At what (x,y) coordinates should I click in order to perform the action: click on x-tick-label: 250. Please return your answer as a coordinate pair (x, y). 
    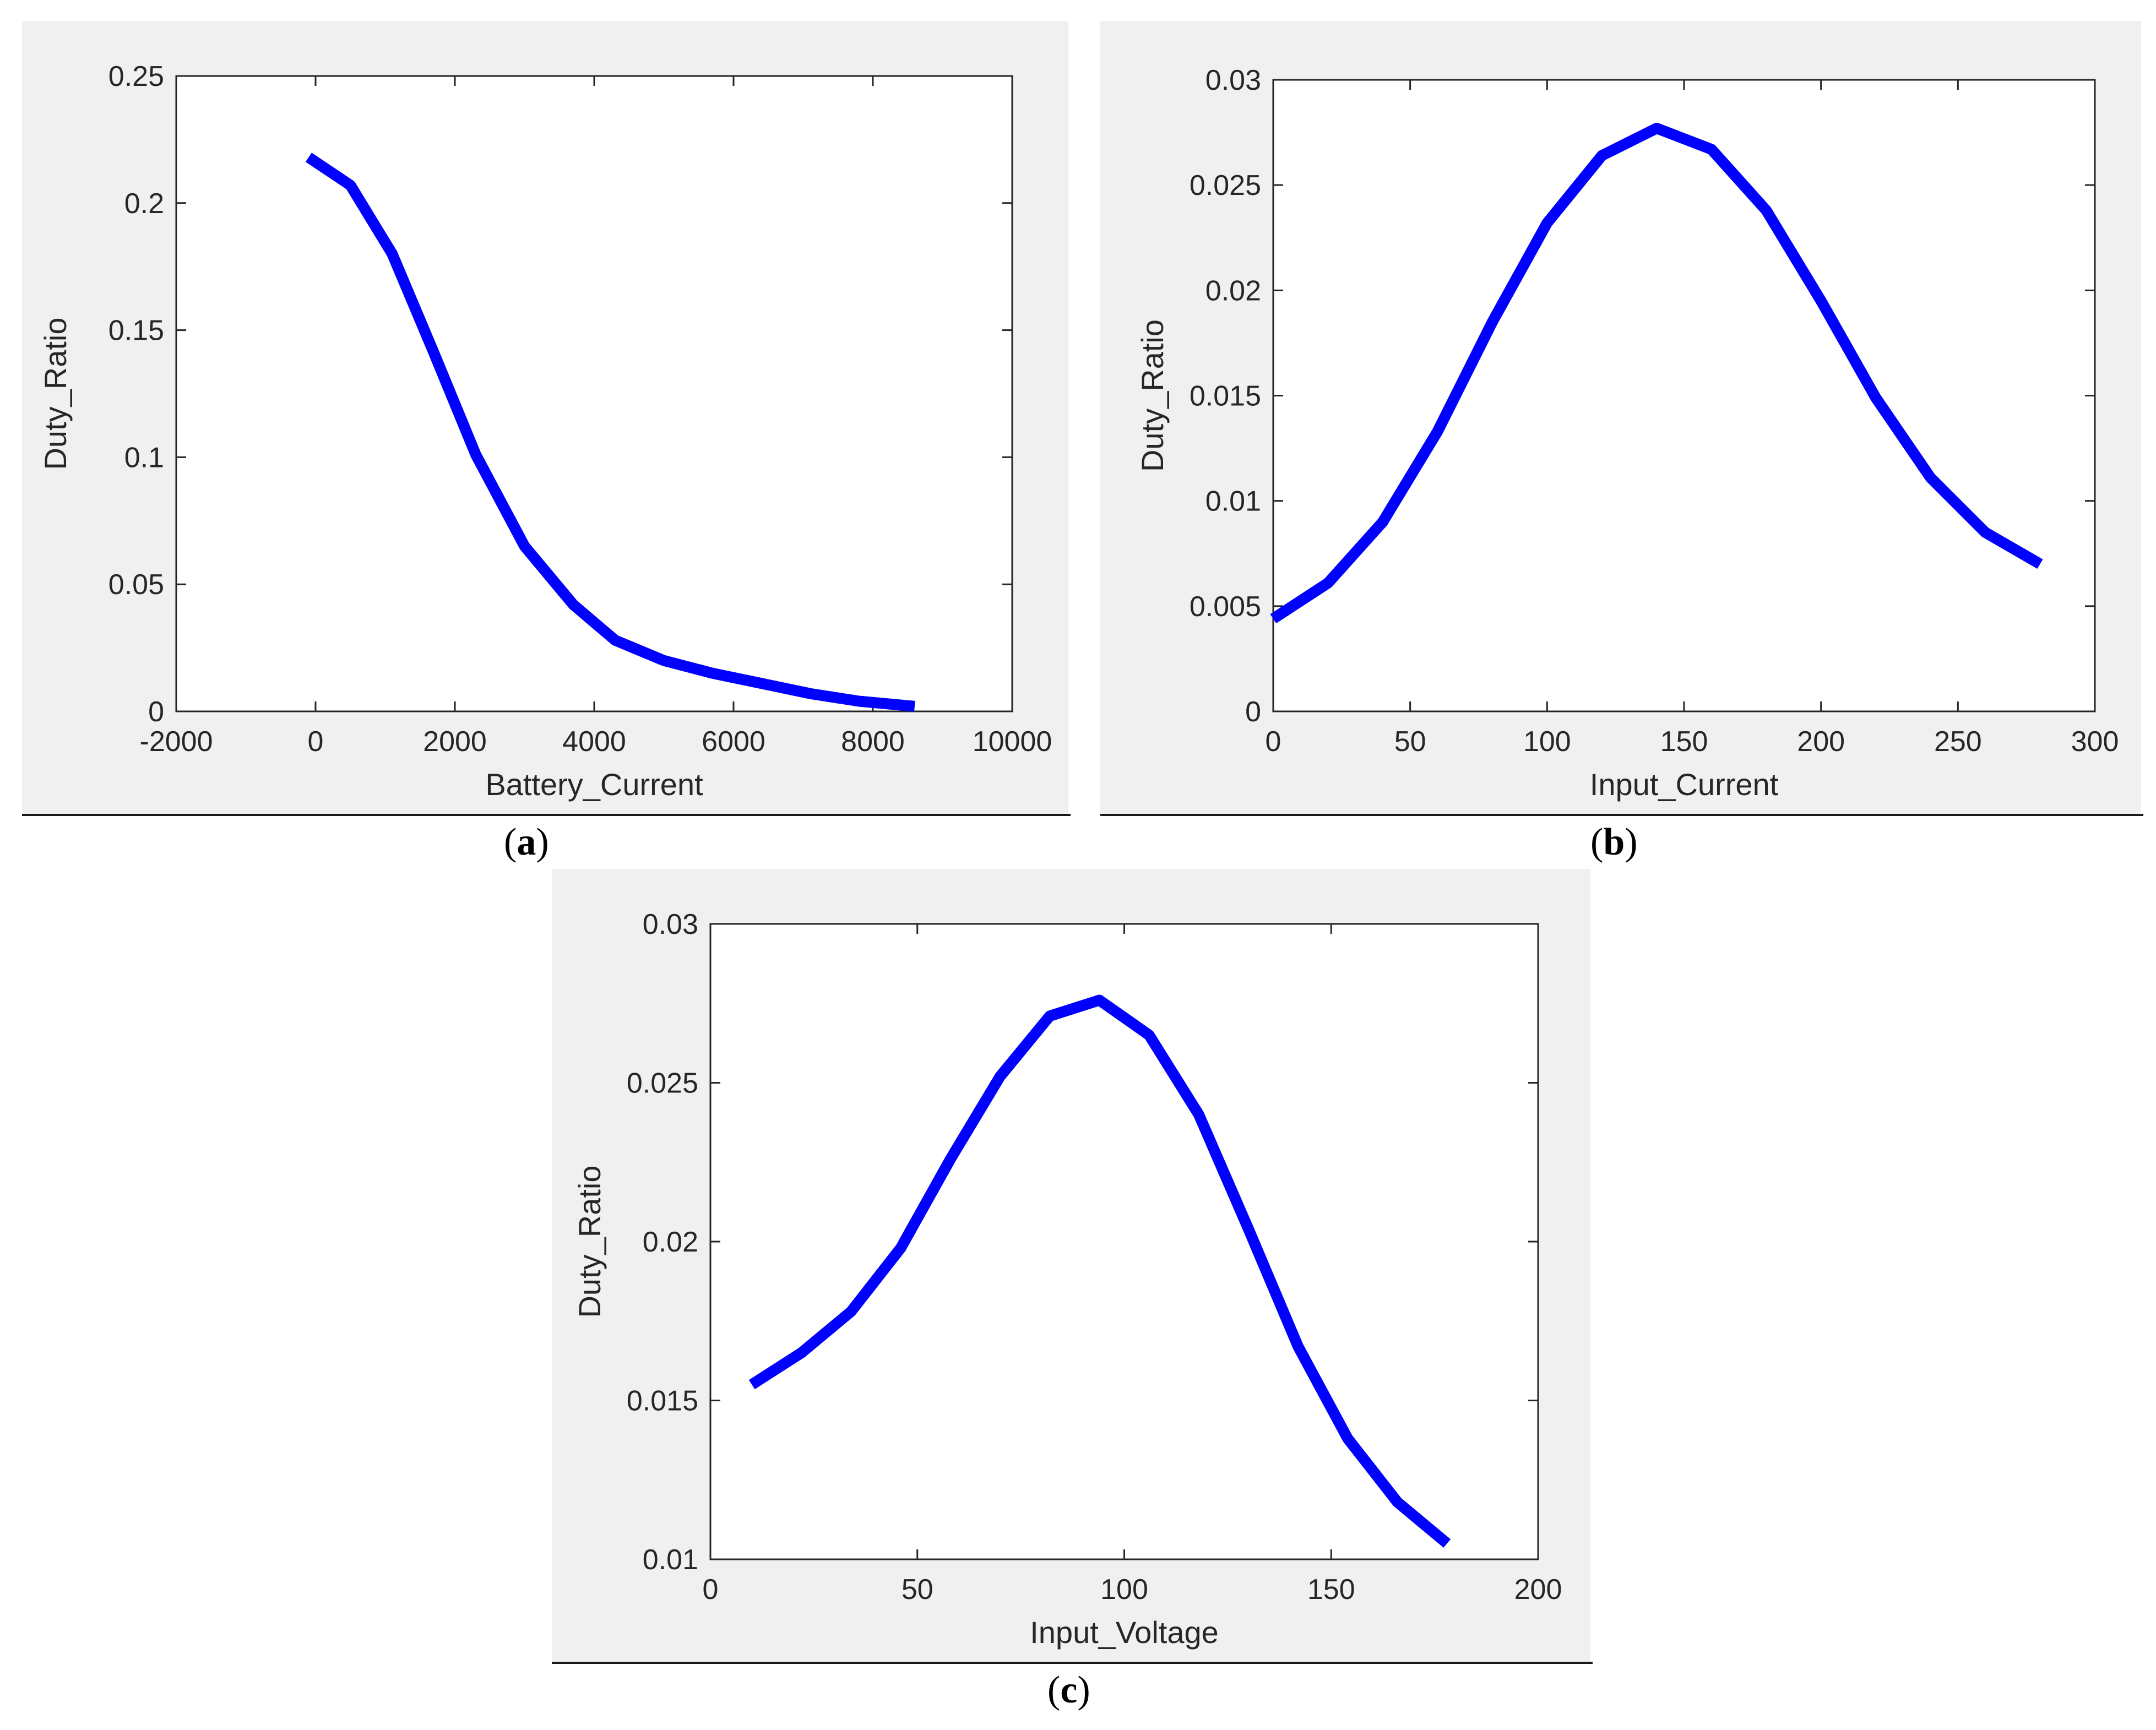
    Looking at the image, I should click on (1958, 742).